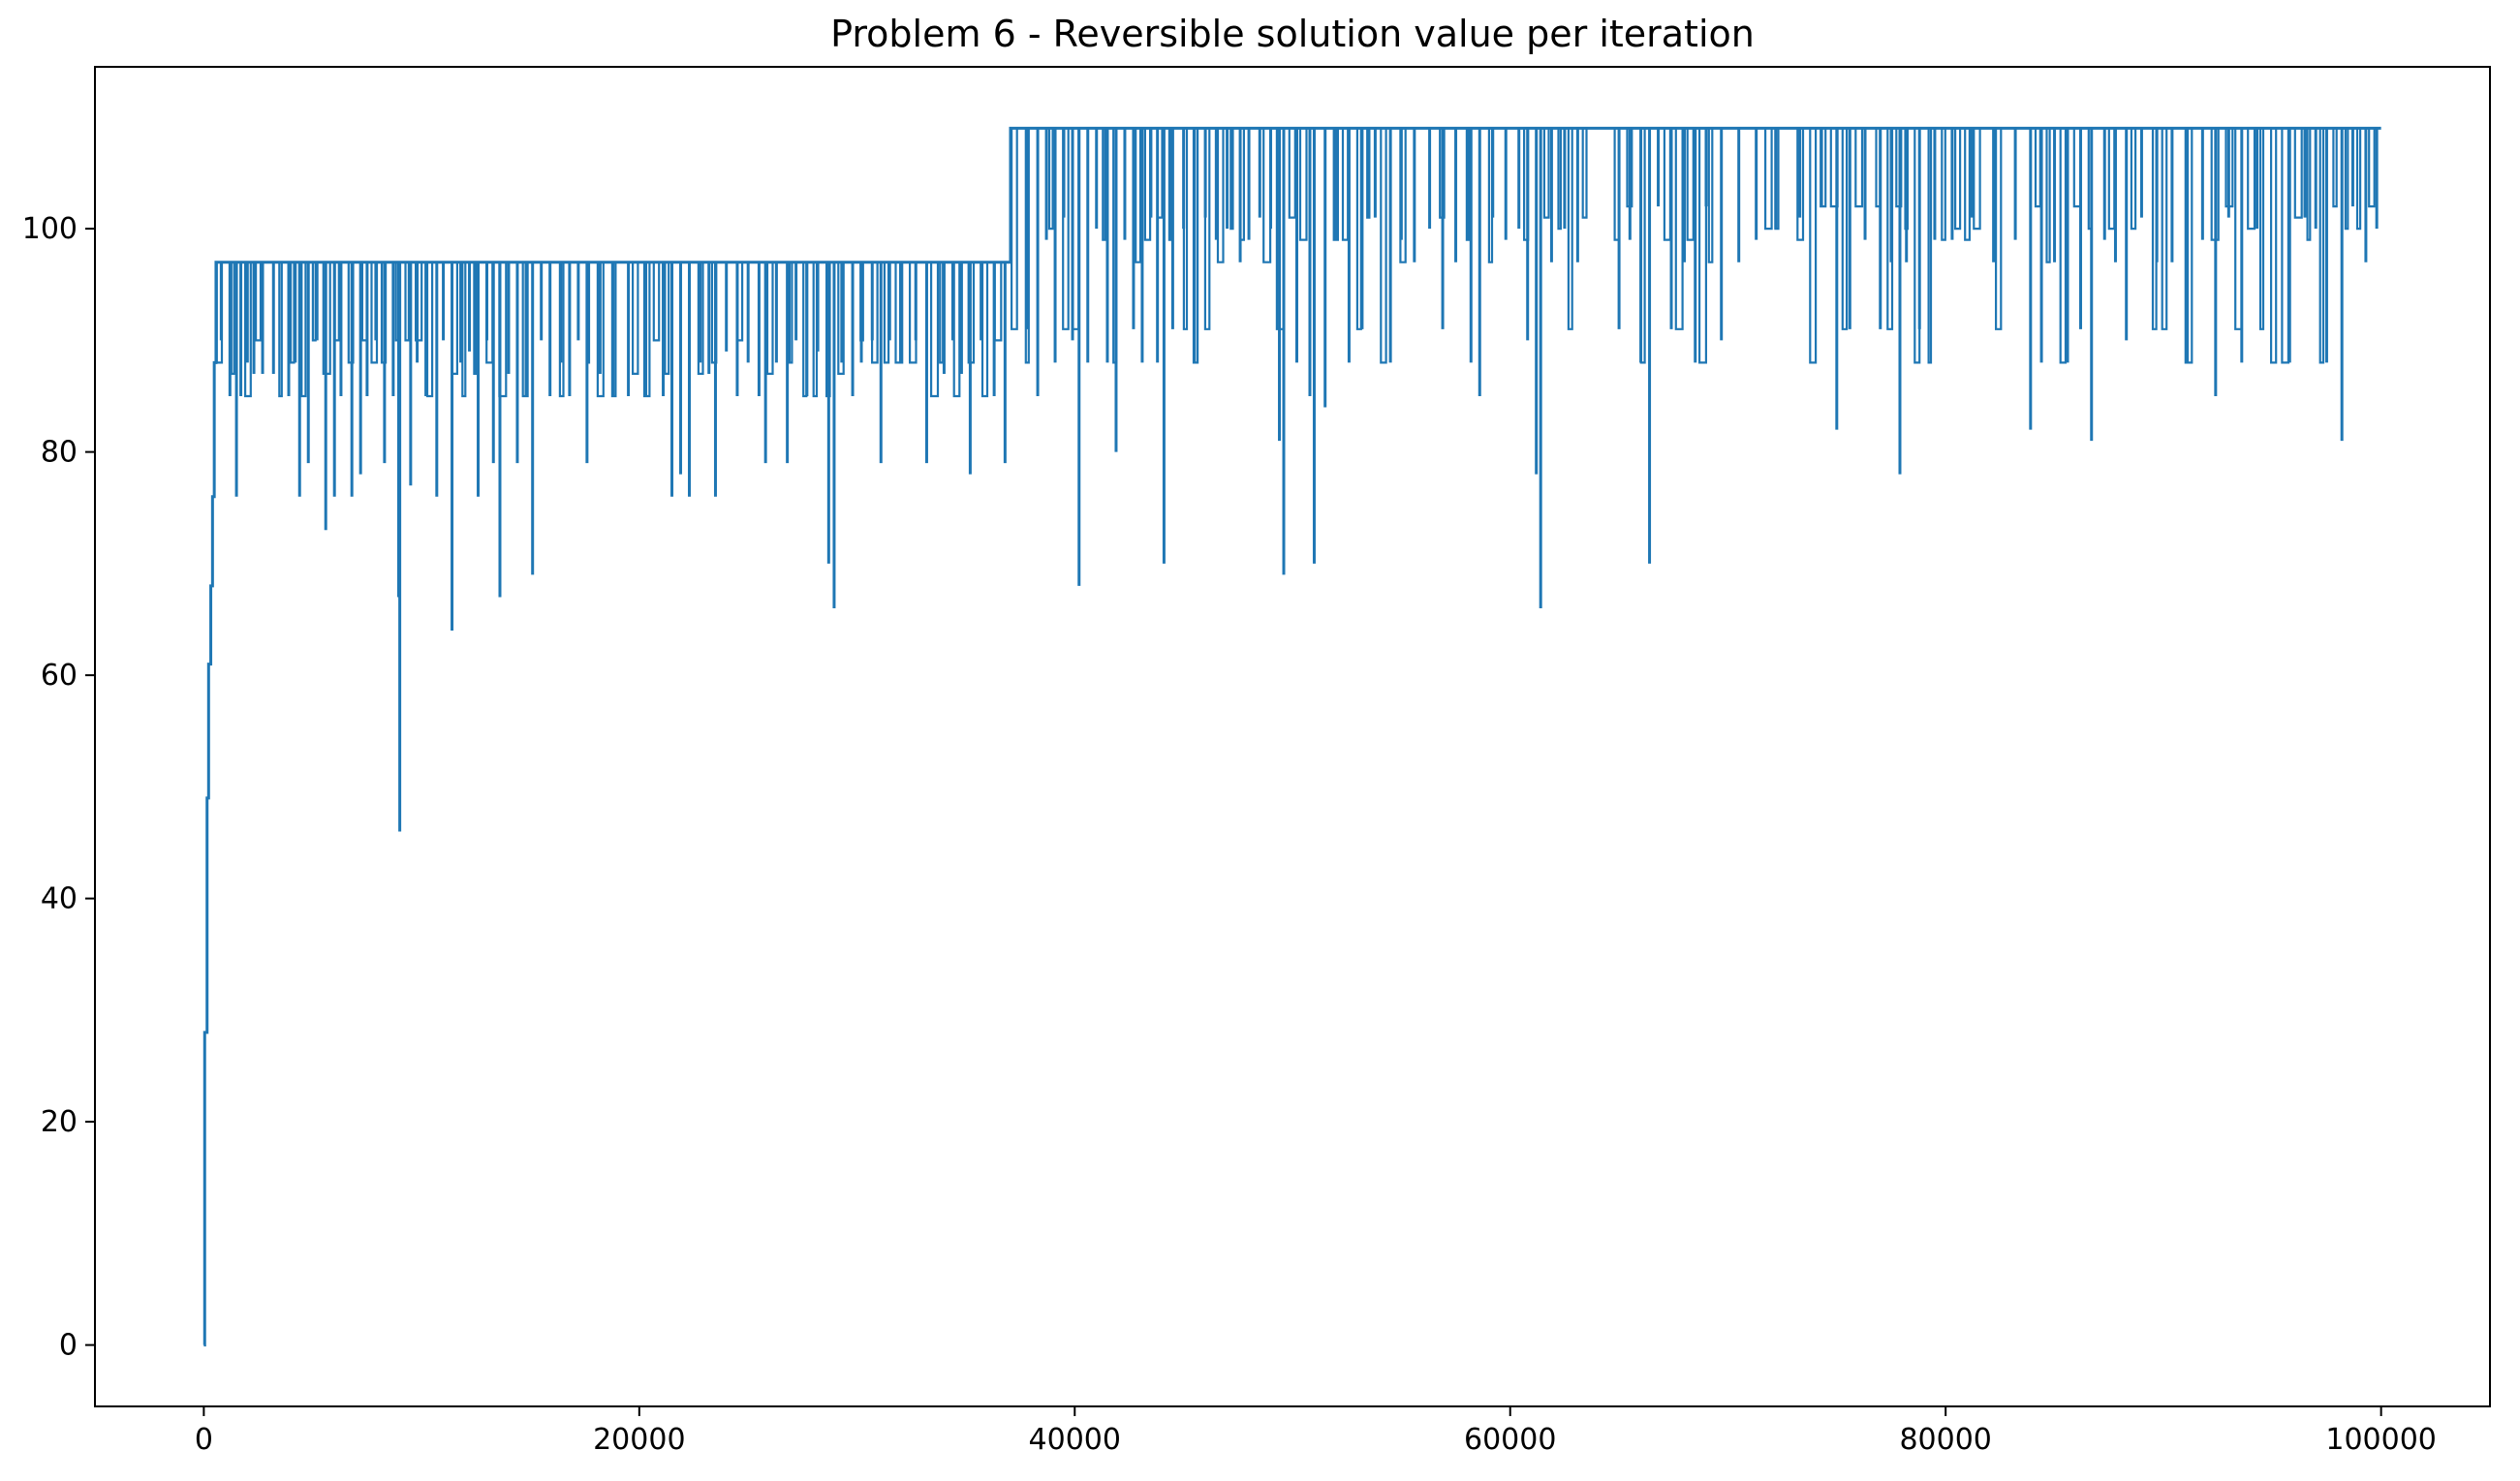 This screenshot has width=2520, height=1481. What do you see at coordinates (60, 899) in the screenshot?
I see `y-tick-label: 40` at bounding box center [60, 899].